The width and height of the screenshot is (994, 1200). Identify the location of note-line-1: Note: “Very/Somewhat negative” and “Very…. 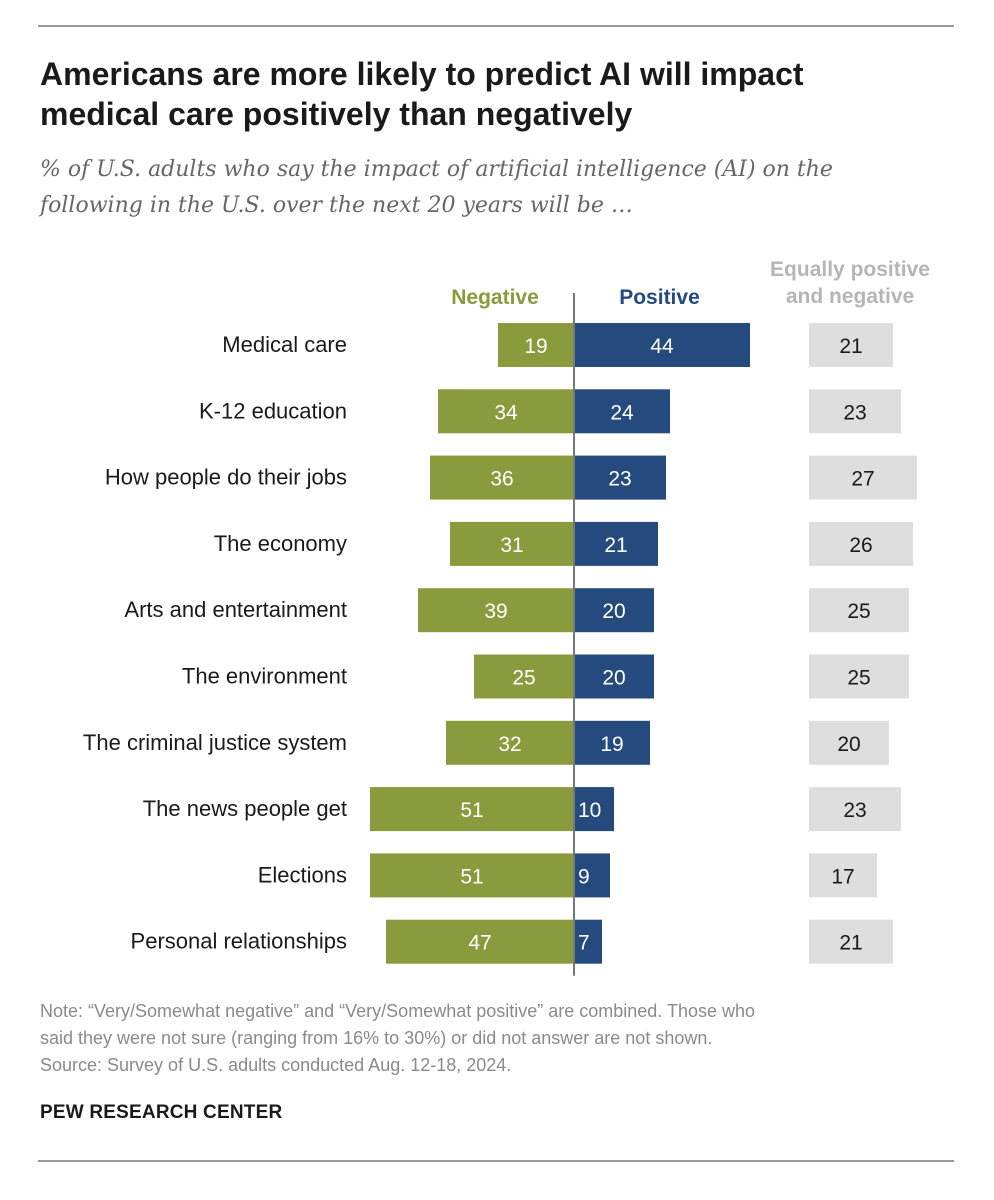
(398, 1011).